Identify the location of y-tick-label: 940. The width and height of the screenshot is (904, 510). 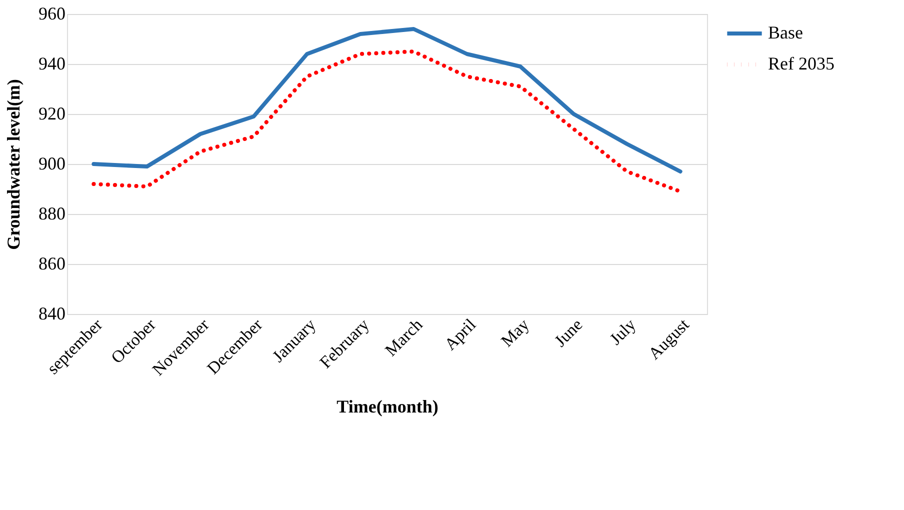
(52, 64).